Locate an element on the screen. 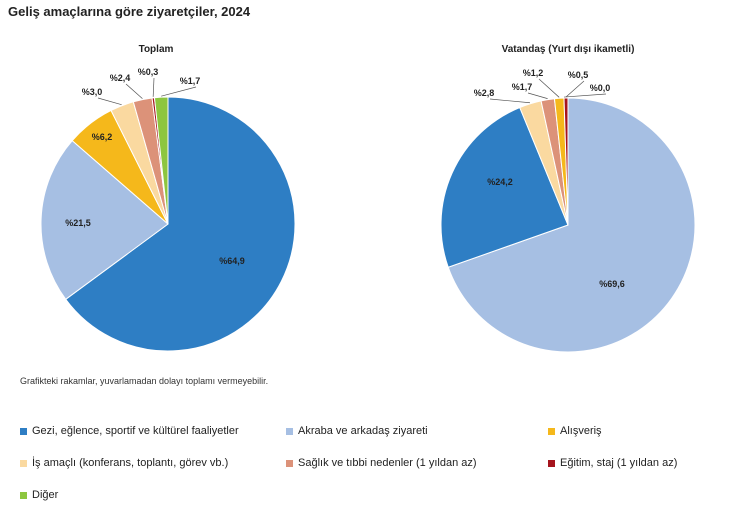 The image size is (743, 512). pie1-label-alisveris: %1,2 is located at coordinates (533, 73).